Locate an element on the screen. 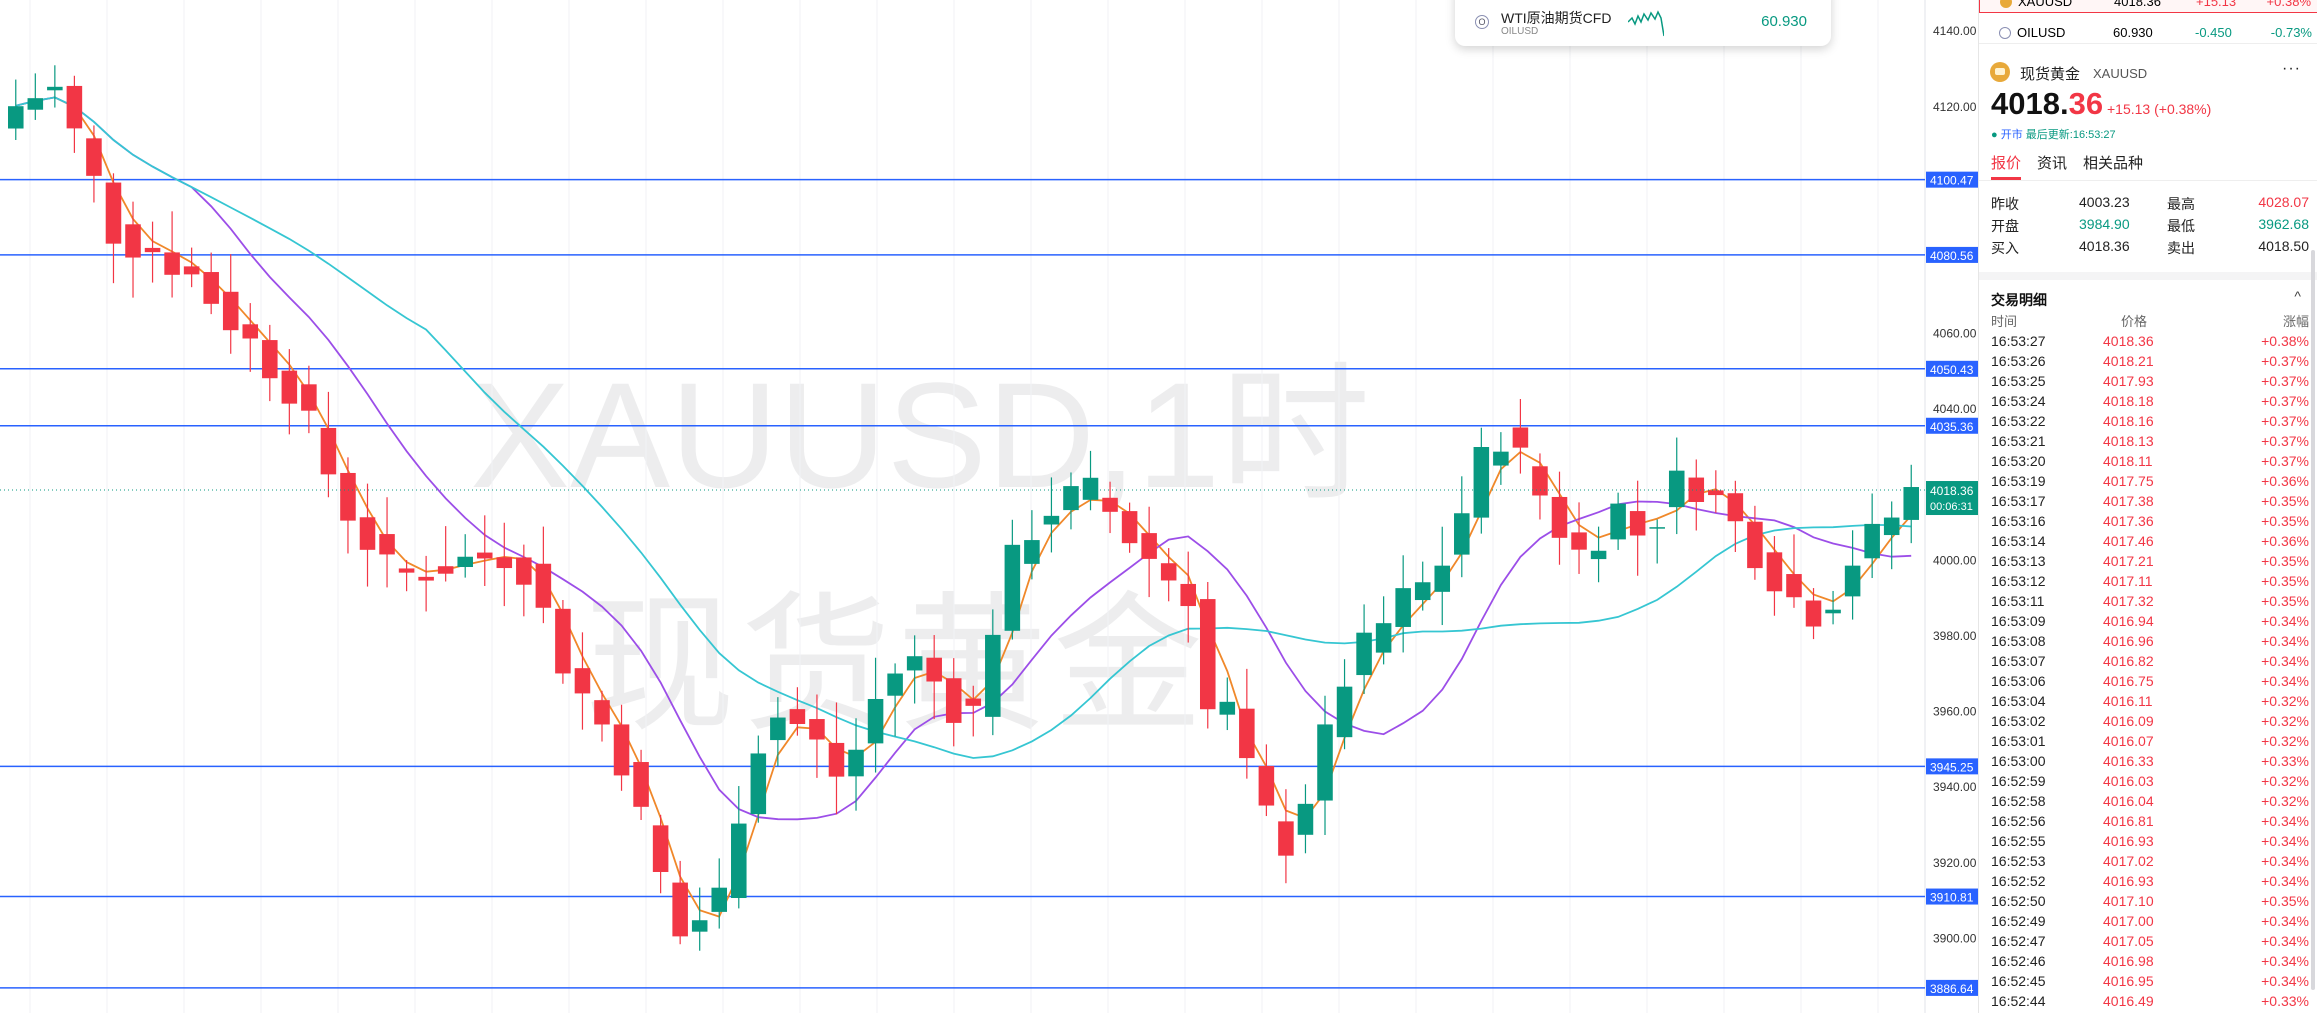 The width and height of the screenshot is (2317, 1013). tab-related: 相关品种 is located at coordinates (2113, 163).